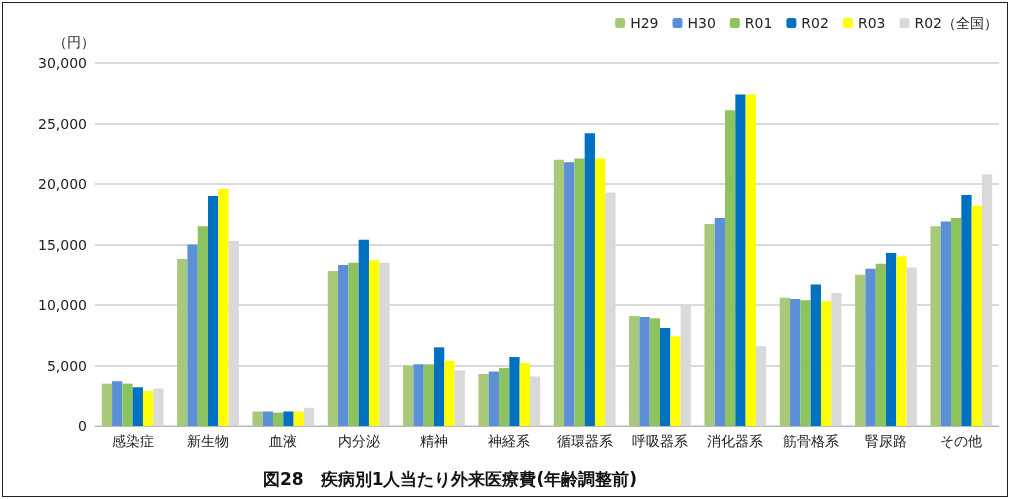  Describe the element at coordinates (815, 23) in the screenshot. I see `legend-label: R02` at that location.